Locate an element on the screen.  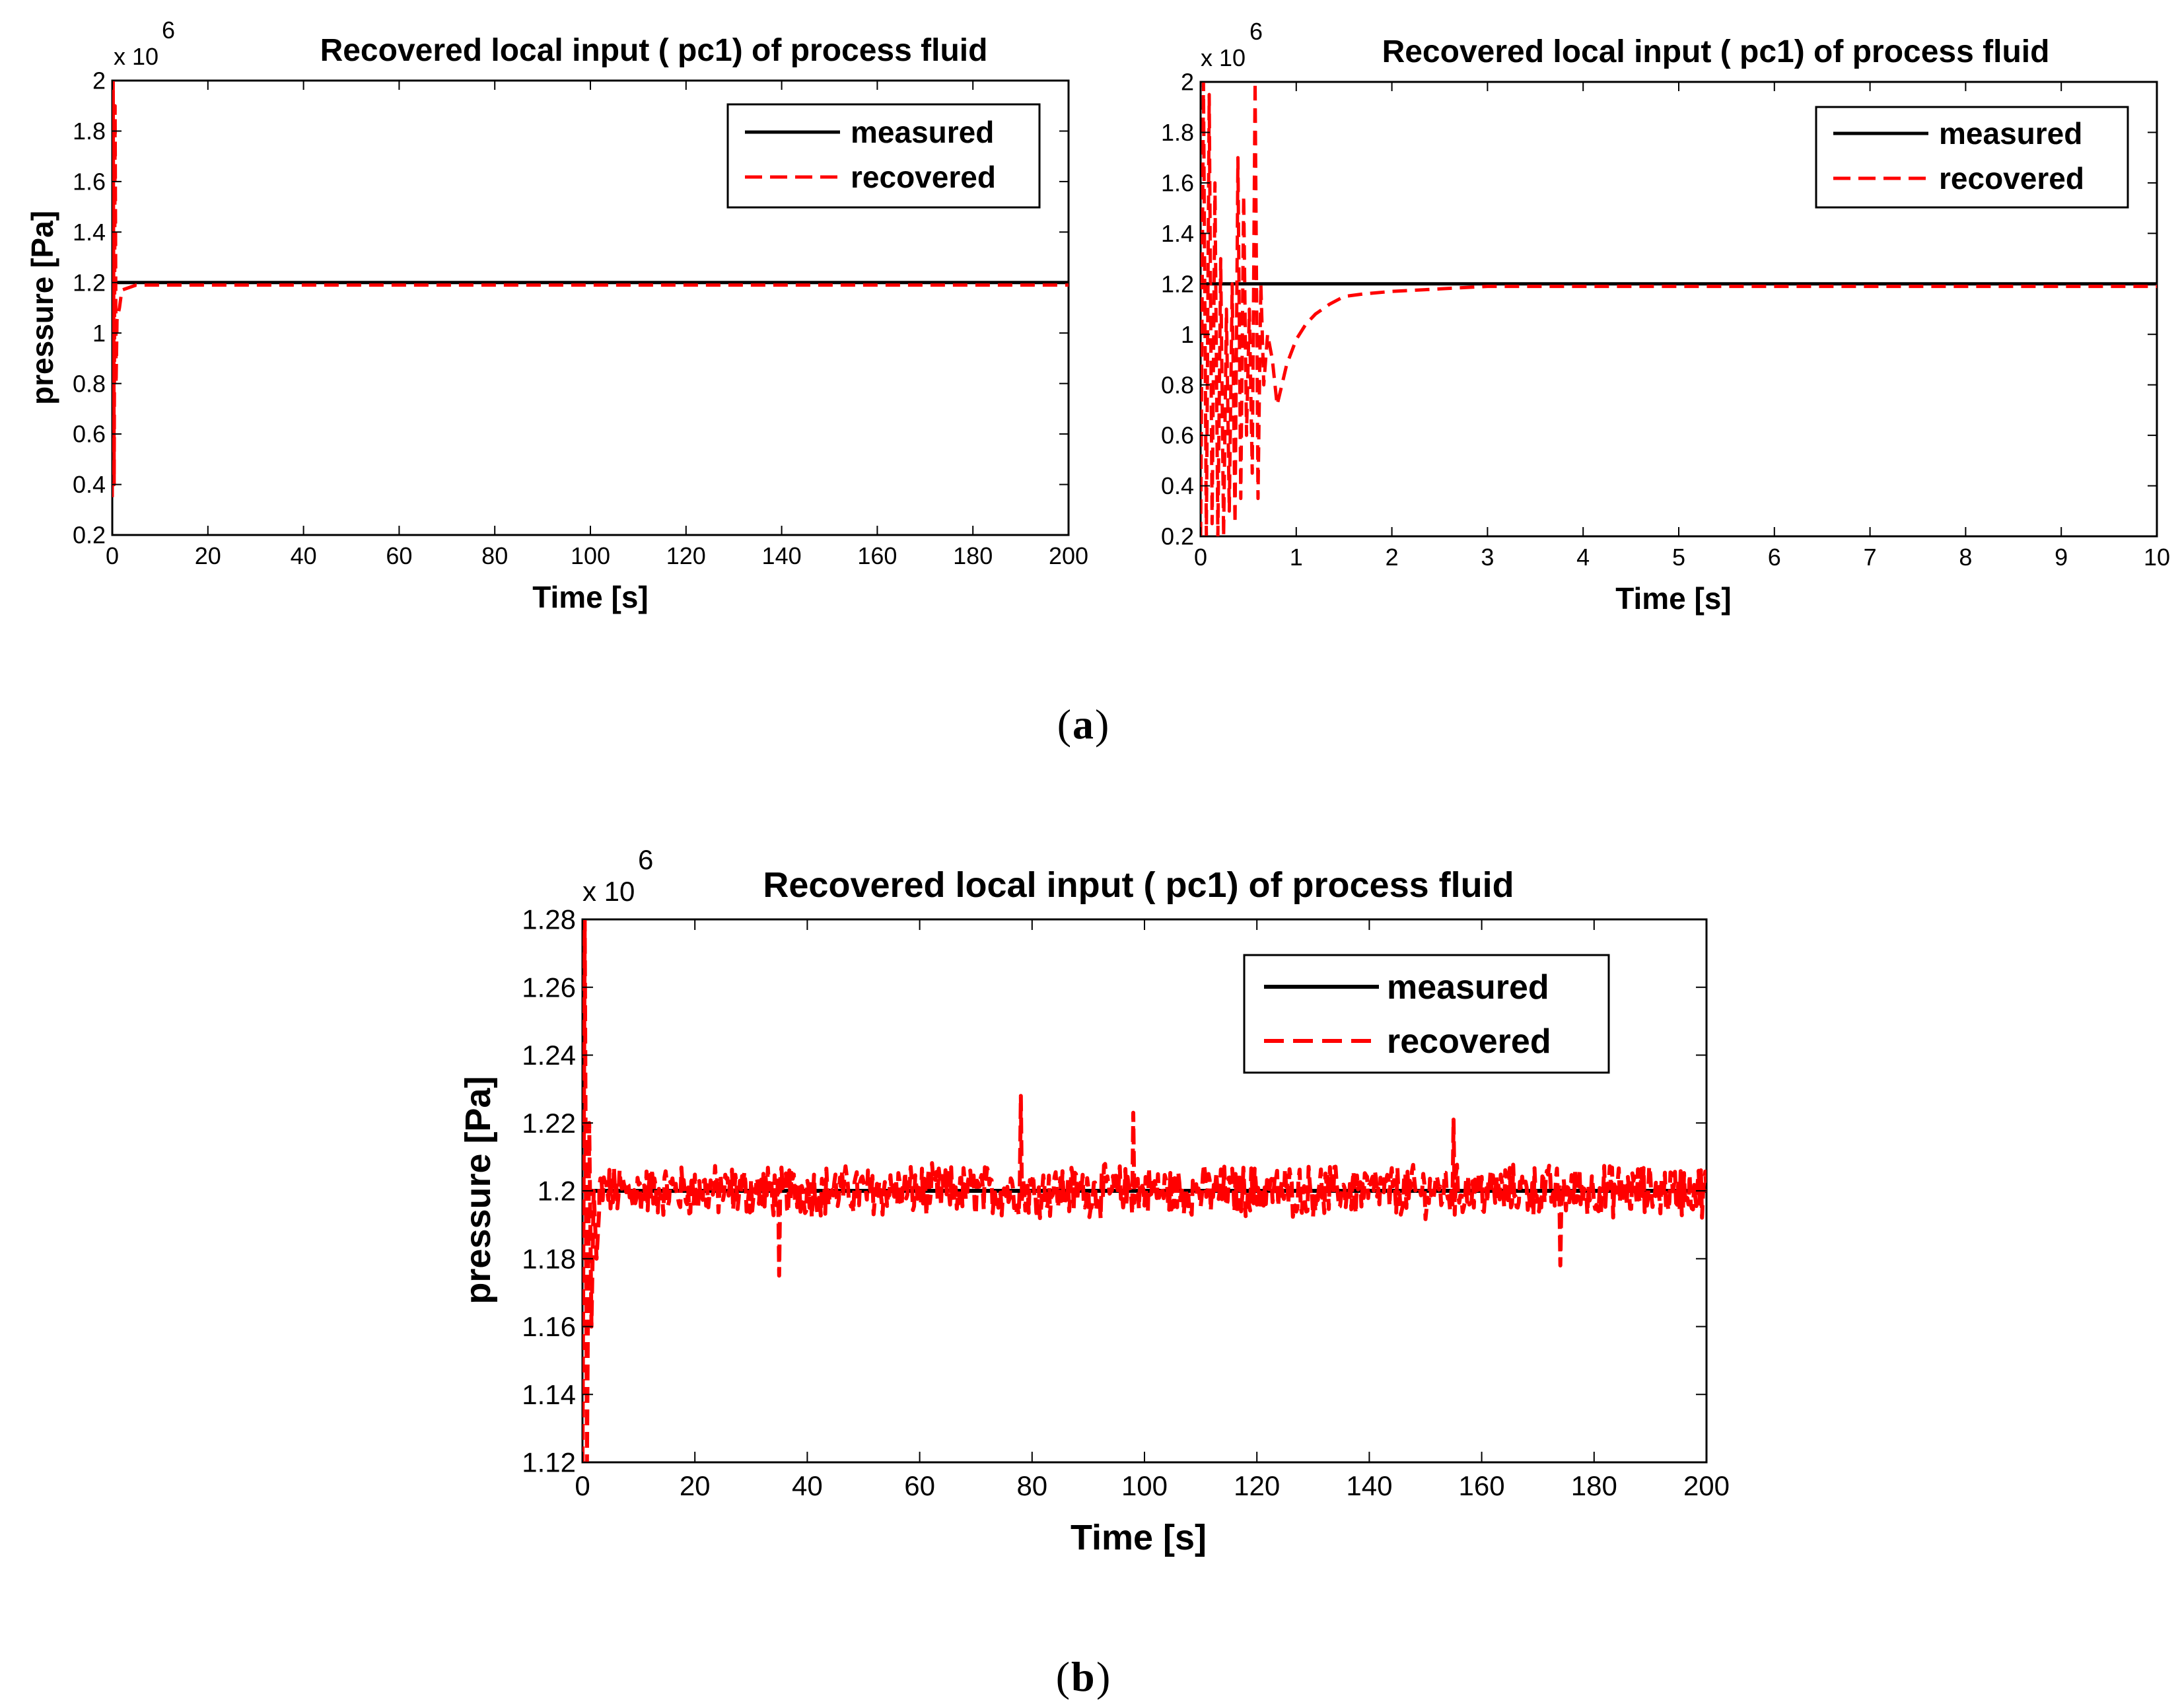
y-tick-label: 0.6 is located at coordinates (89, 435).